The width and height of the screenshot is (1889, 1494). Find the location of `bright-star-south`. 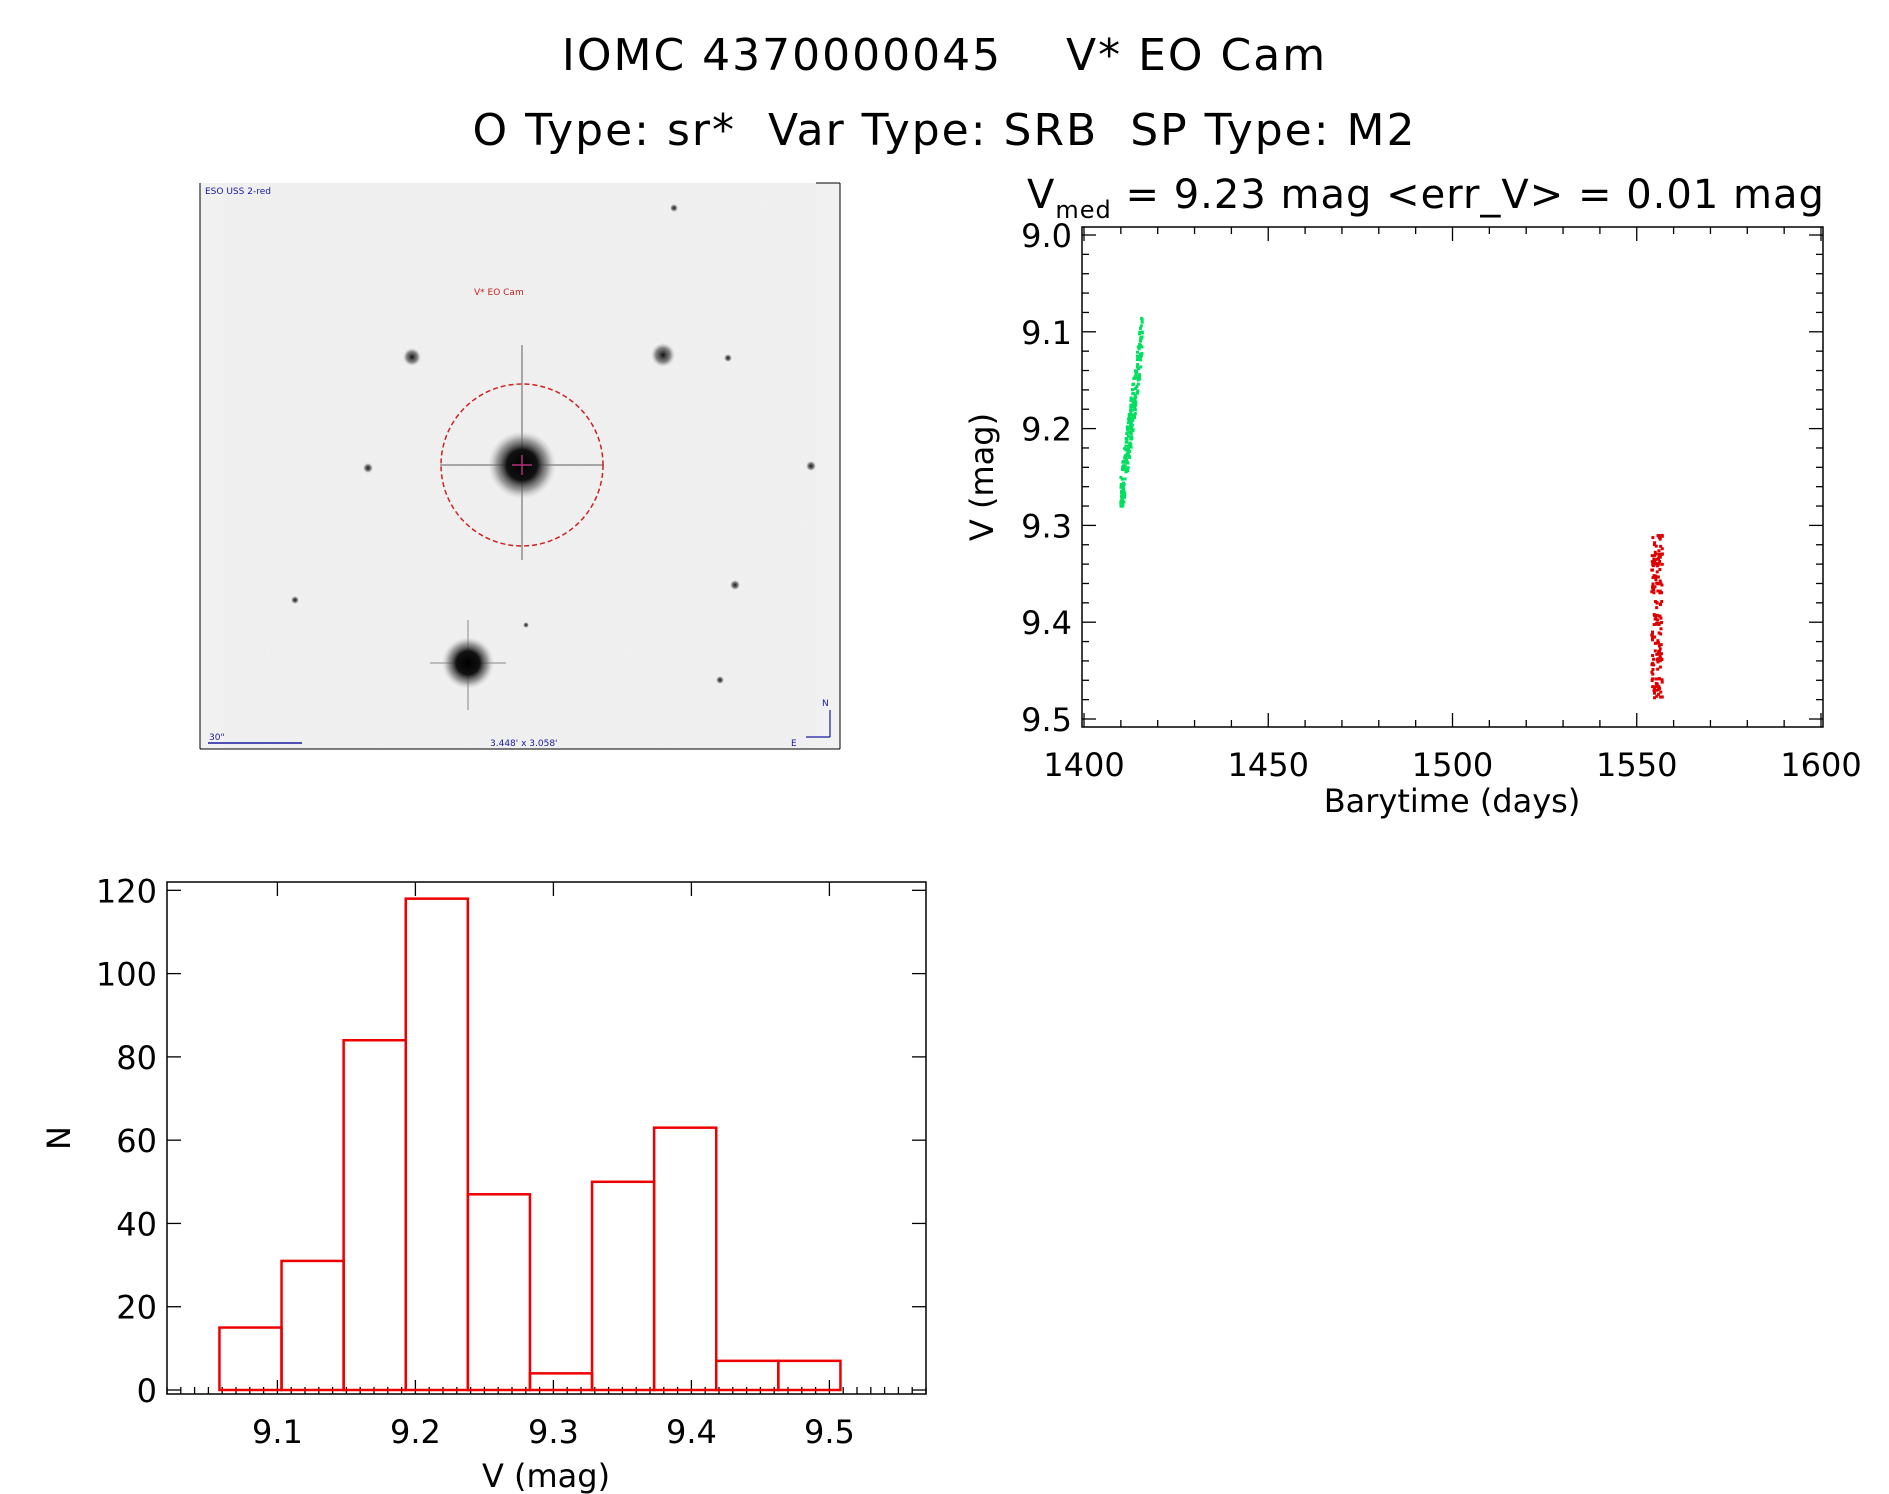

bright-star-south is located at coordinates (468, 663).